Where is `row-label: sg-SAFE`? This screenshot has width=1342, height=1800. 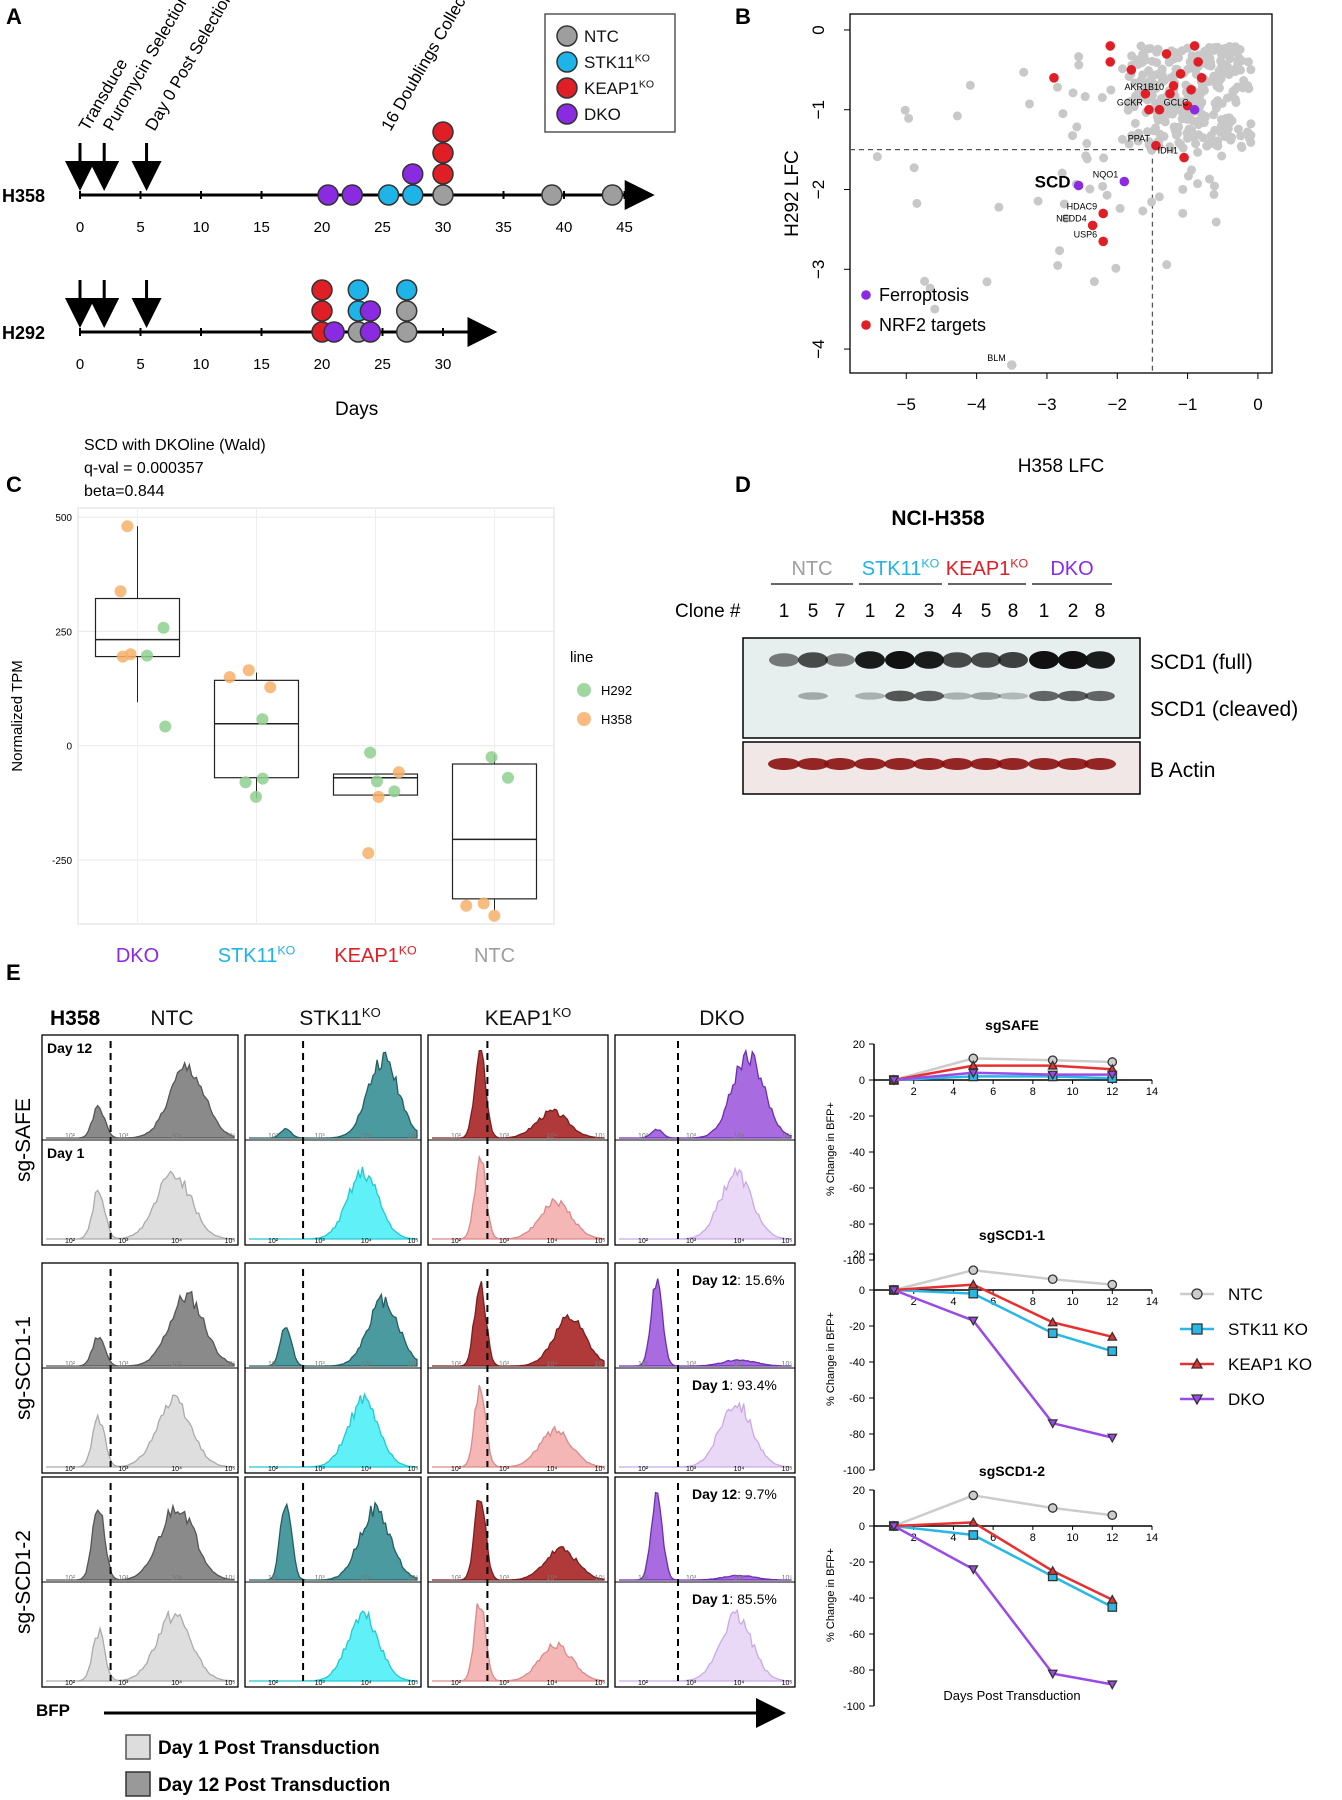
row-label: sg-SAFE is located at coordinates (23, 1140).